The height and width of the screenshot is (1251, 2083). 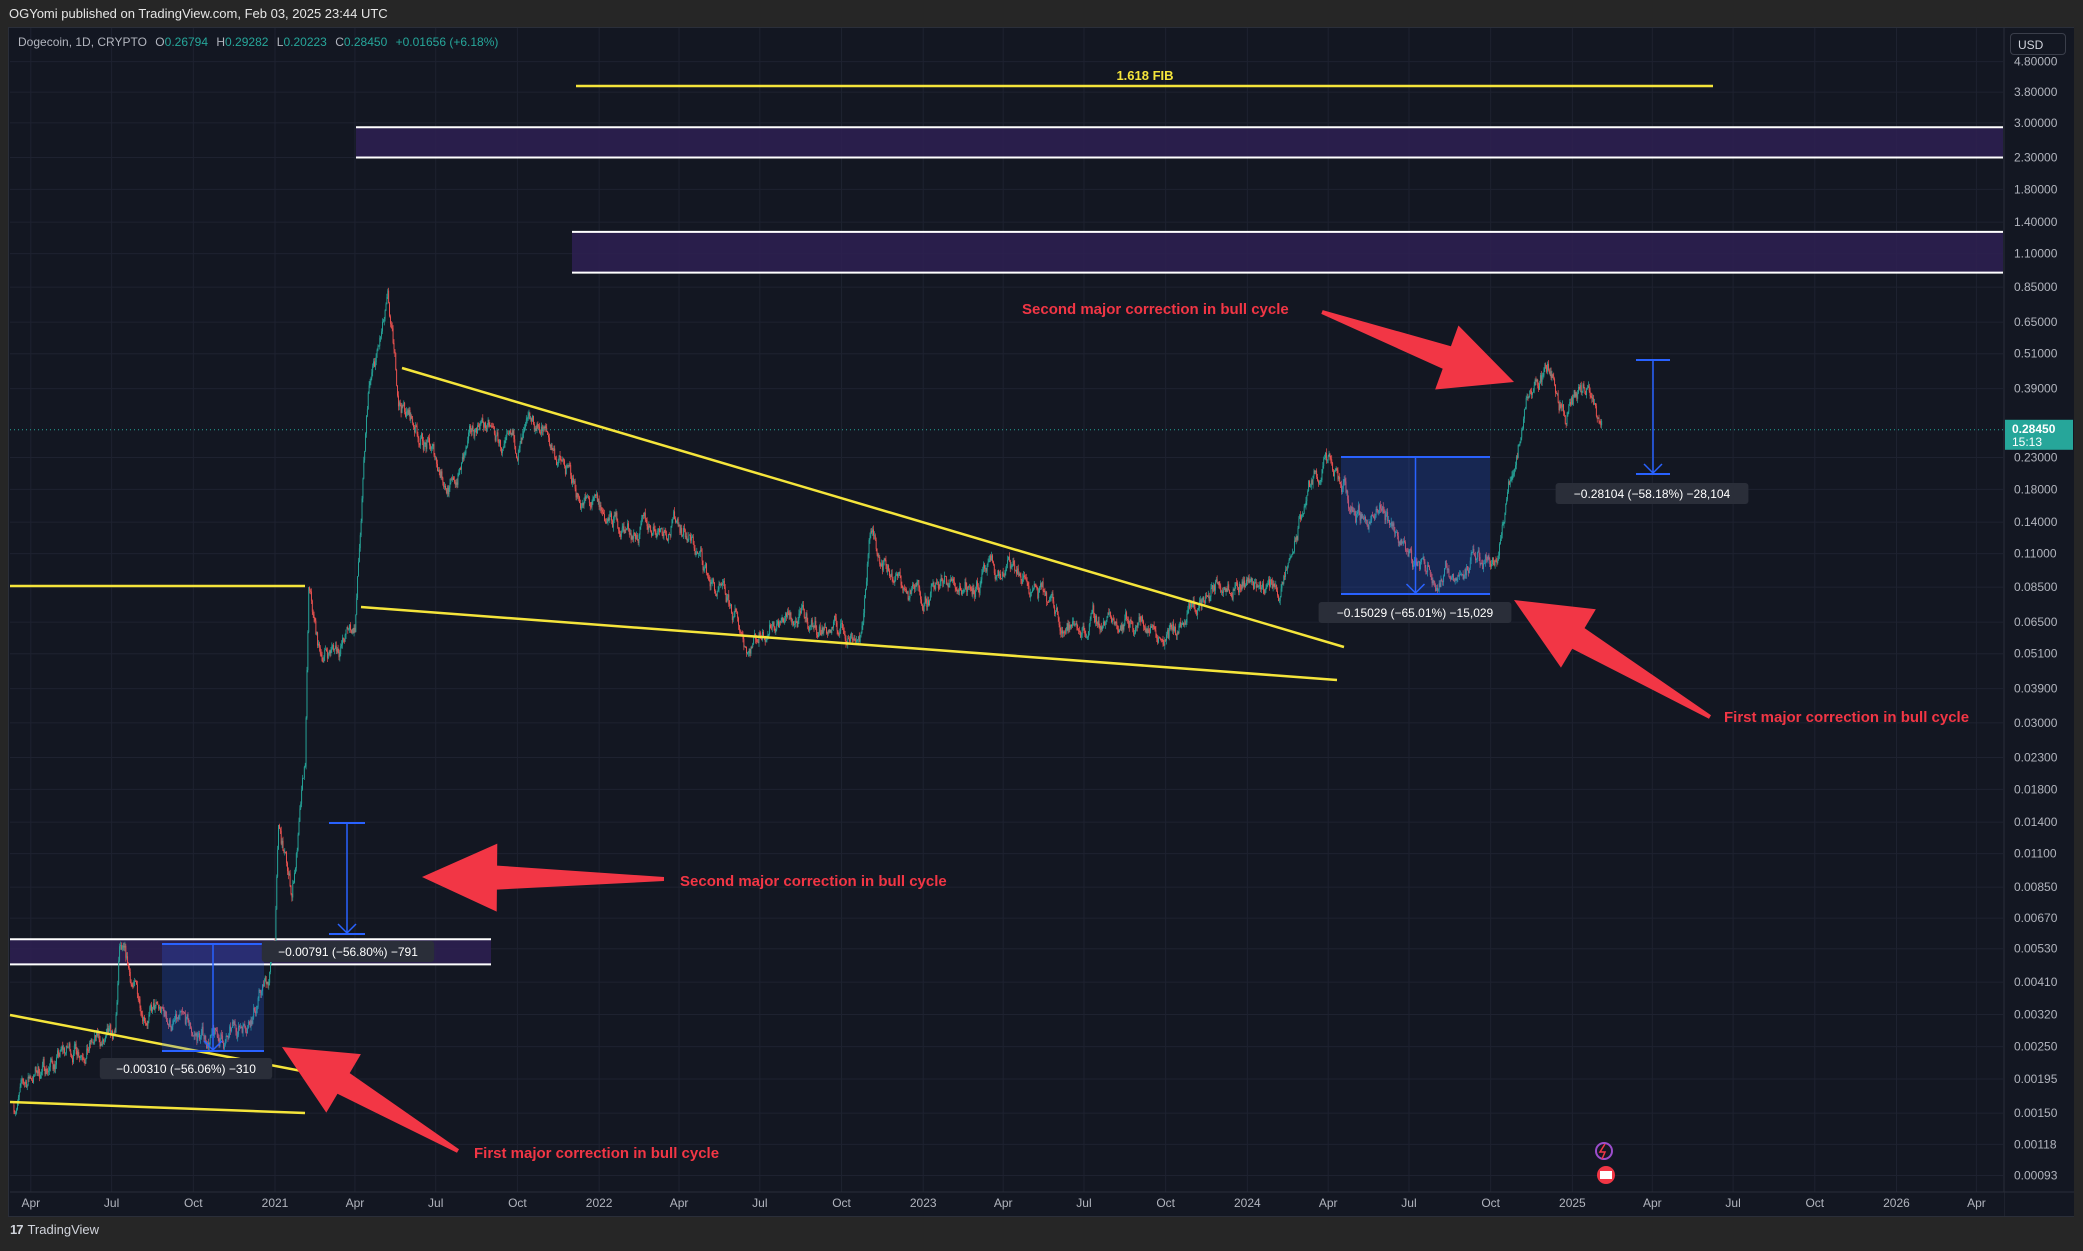 I want to click on currency-button: USD, so click(x=2038, y=44).